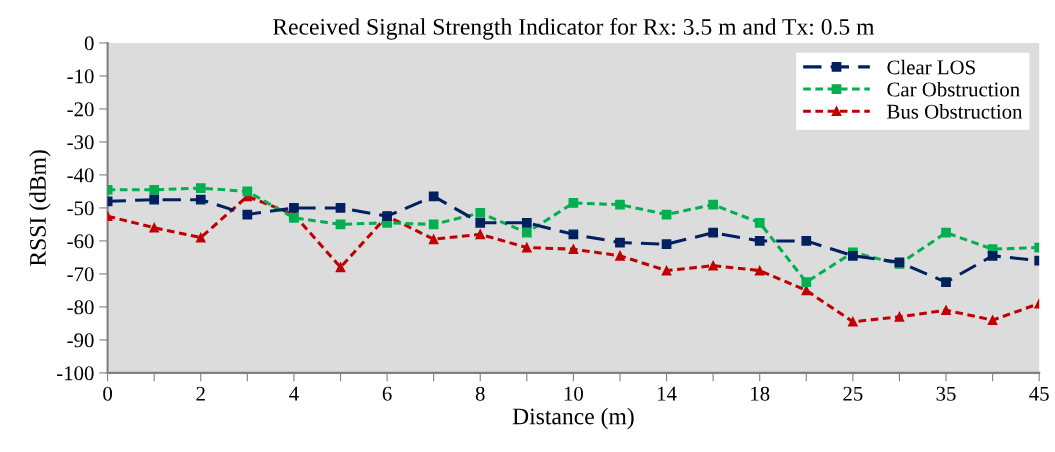  What do you see at coordinates (294, 393) in the screenshot?
I see `x-tick-label: 4` at bounding box center [294, 393].